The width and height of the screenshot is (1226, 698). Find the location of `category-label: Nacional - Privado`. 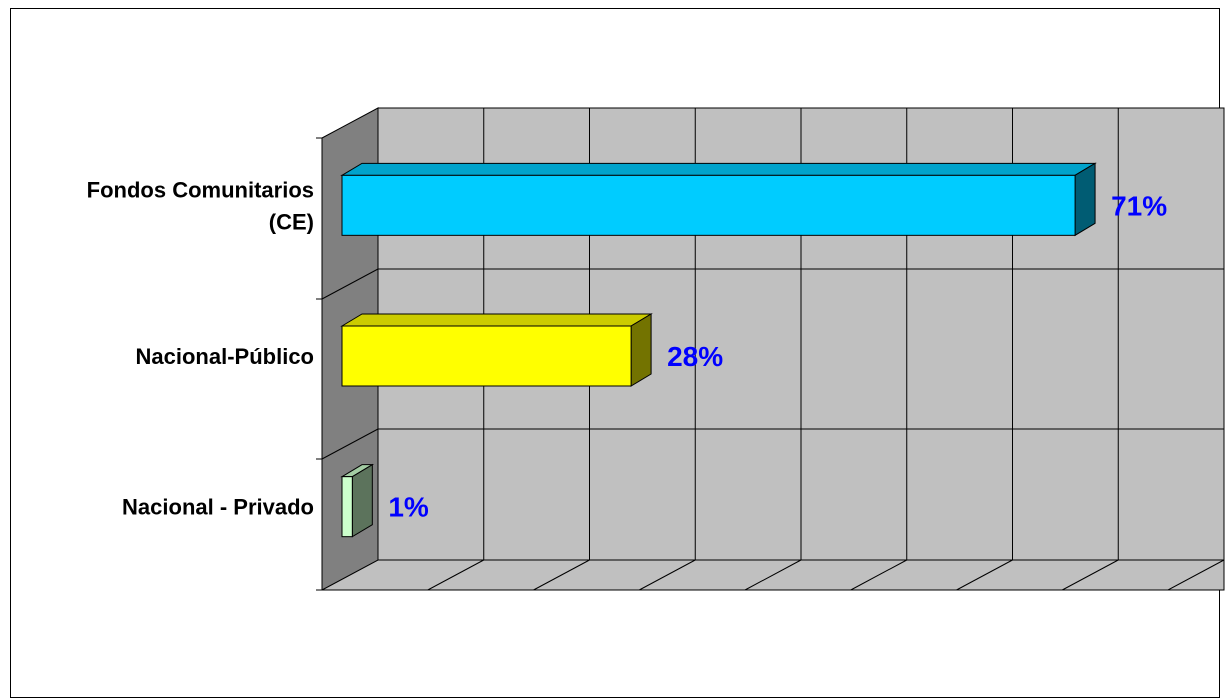

category-label: Nacional - Privado is located at coordinates (218, 507).